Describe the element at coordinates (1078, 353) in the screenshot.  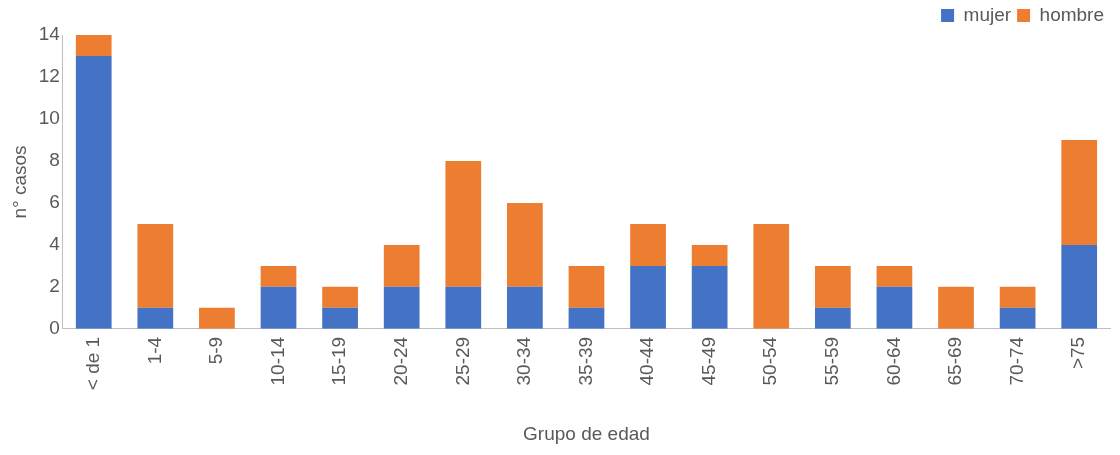
I see `x-tick-label: >75` at that location.